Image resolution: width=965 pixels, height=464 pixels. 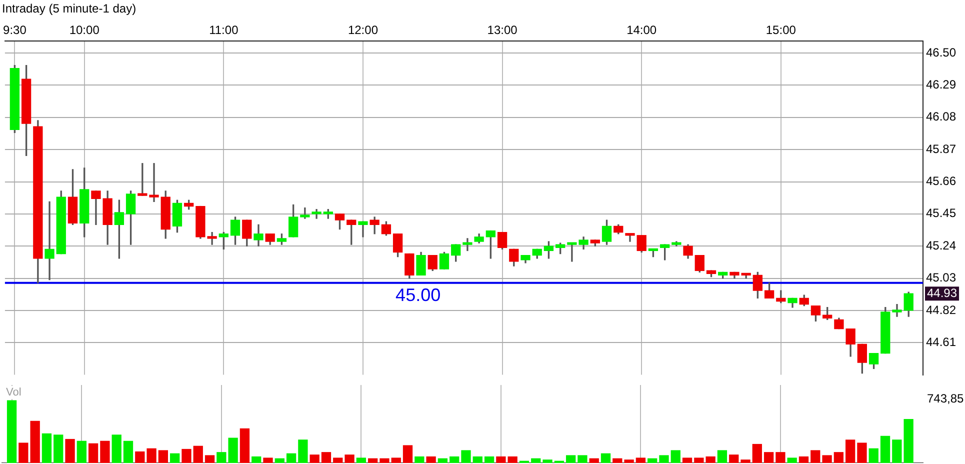 I want to click on y-tick-label: 45.45, so click(x=941, y=213).